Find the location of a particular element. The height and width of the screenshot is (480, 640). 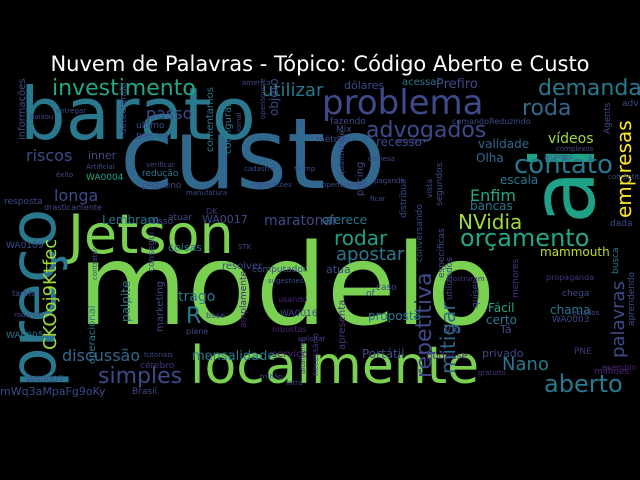

cloud-word-portatil: Portátil is located at coordinates (383, 354).